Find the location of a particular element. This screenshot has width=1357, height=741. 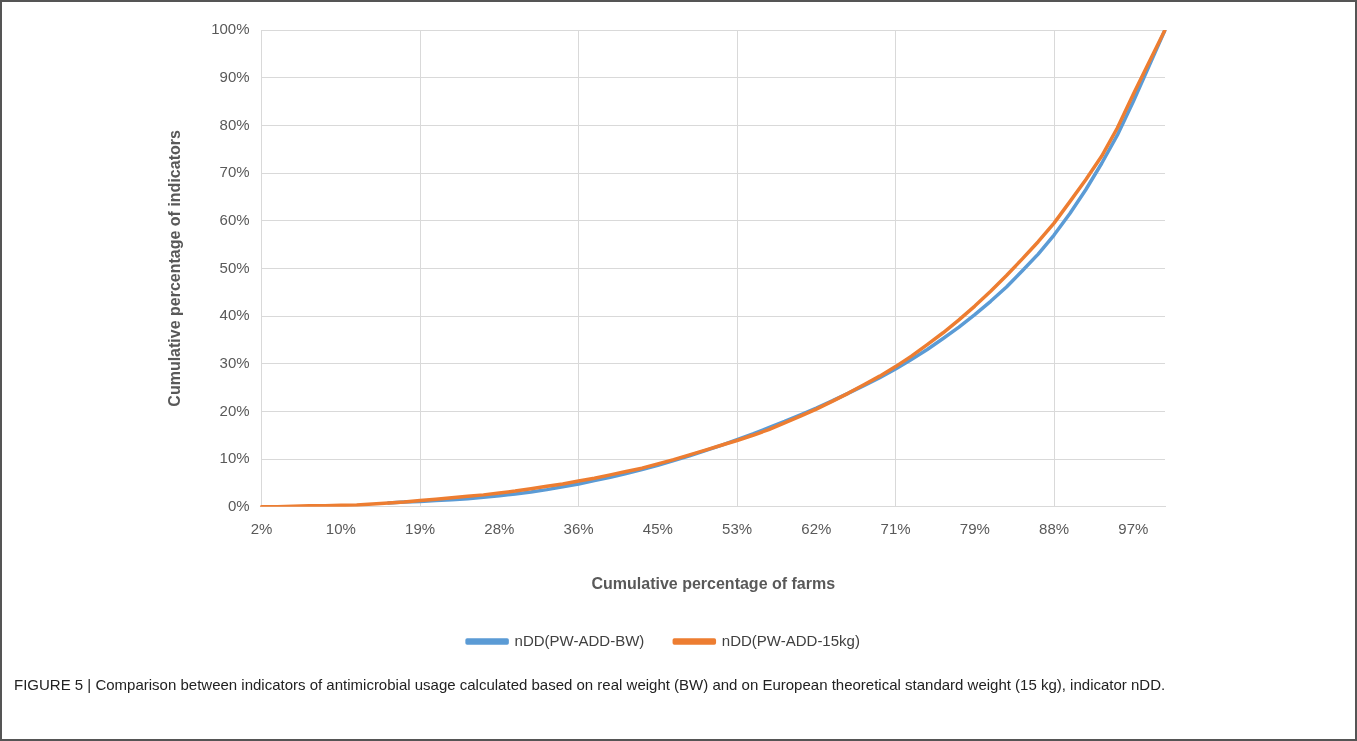

x-tick-label: 2% is located at coordinates (261, 528).